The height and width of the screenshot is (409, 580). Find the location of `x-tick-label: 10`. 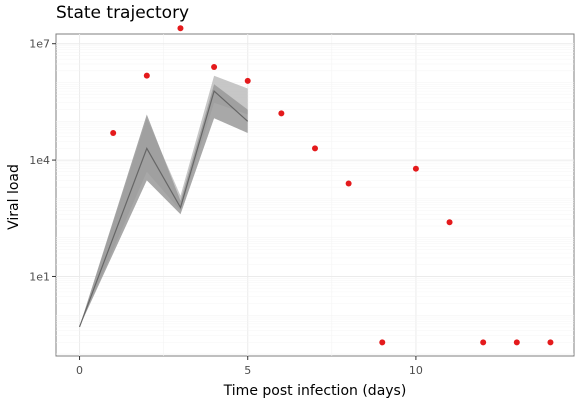

x-tick-label: 10 is located at coordinates (416, 370).